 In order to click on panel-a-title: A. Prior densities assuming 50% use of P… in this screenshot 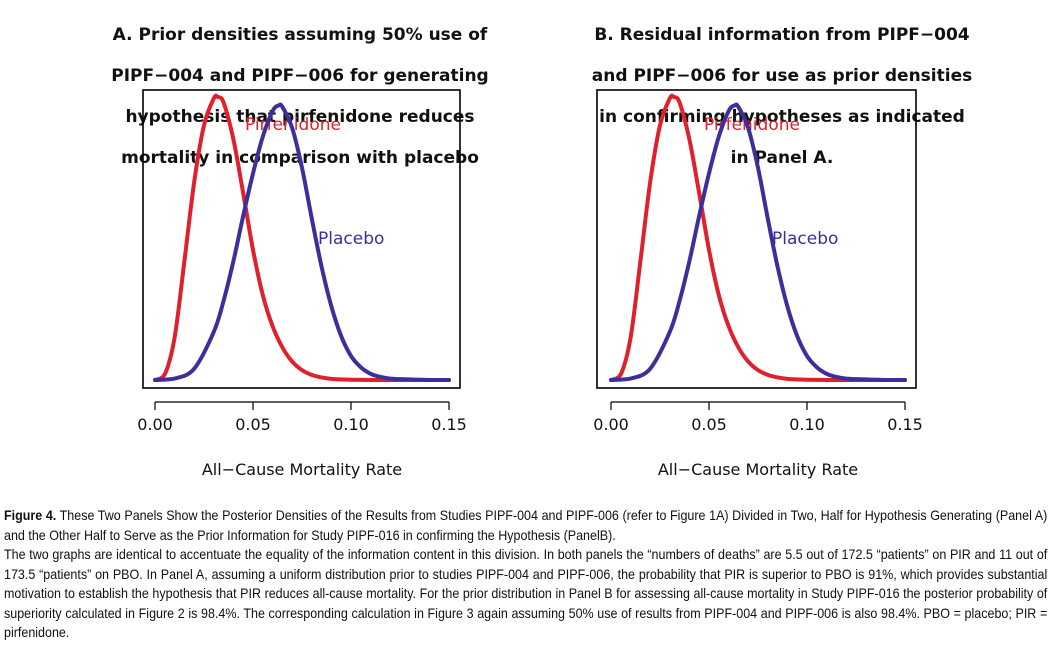, I will do `click(300, 96)`.